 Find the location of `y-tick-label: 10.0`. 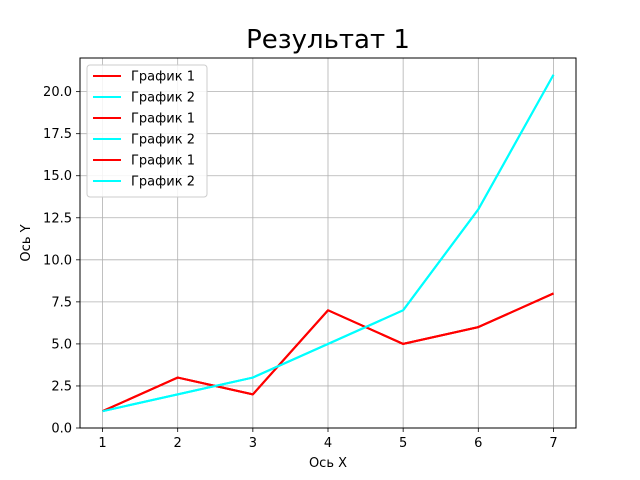

y-tick-label: 10.0 is located at coordinates (57, 260).